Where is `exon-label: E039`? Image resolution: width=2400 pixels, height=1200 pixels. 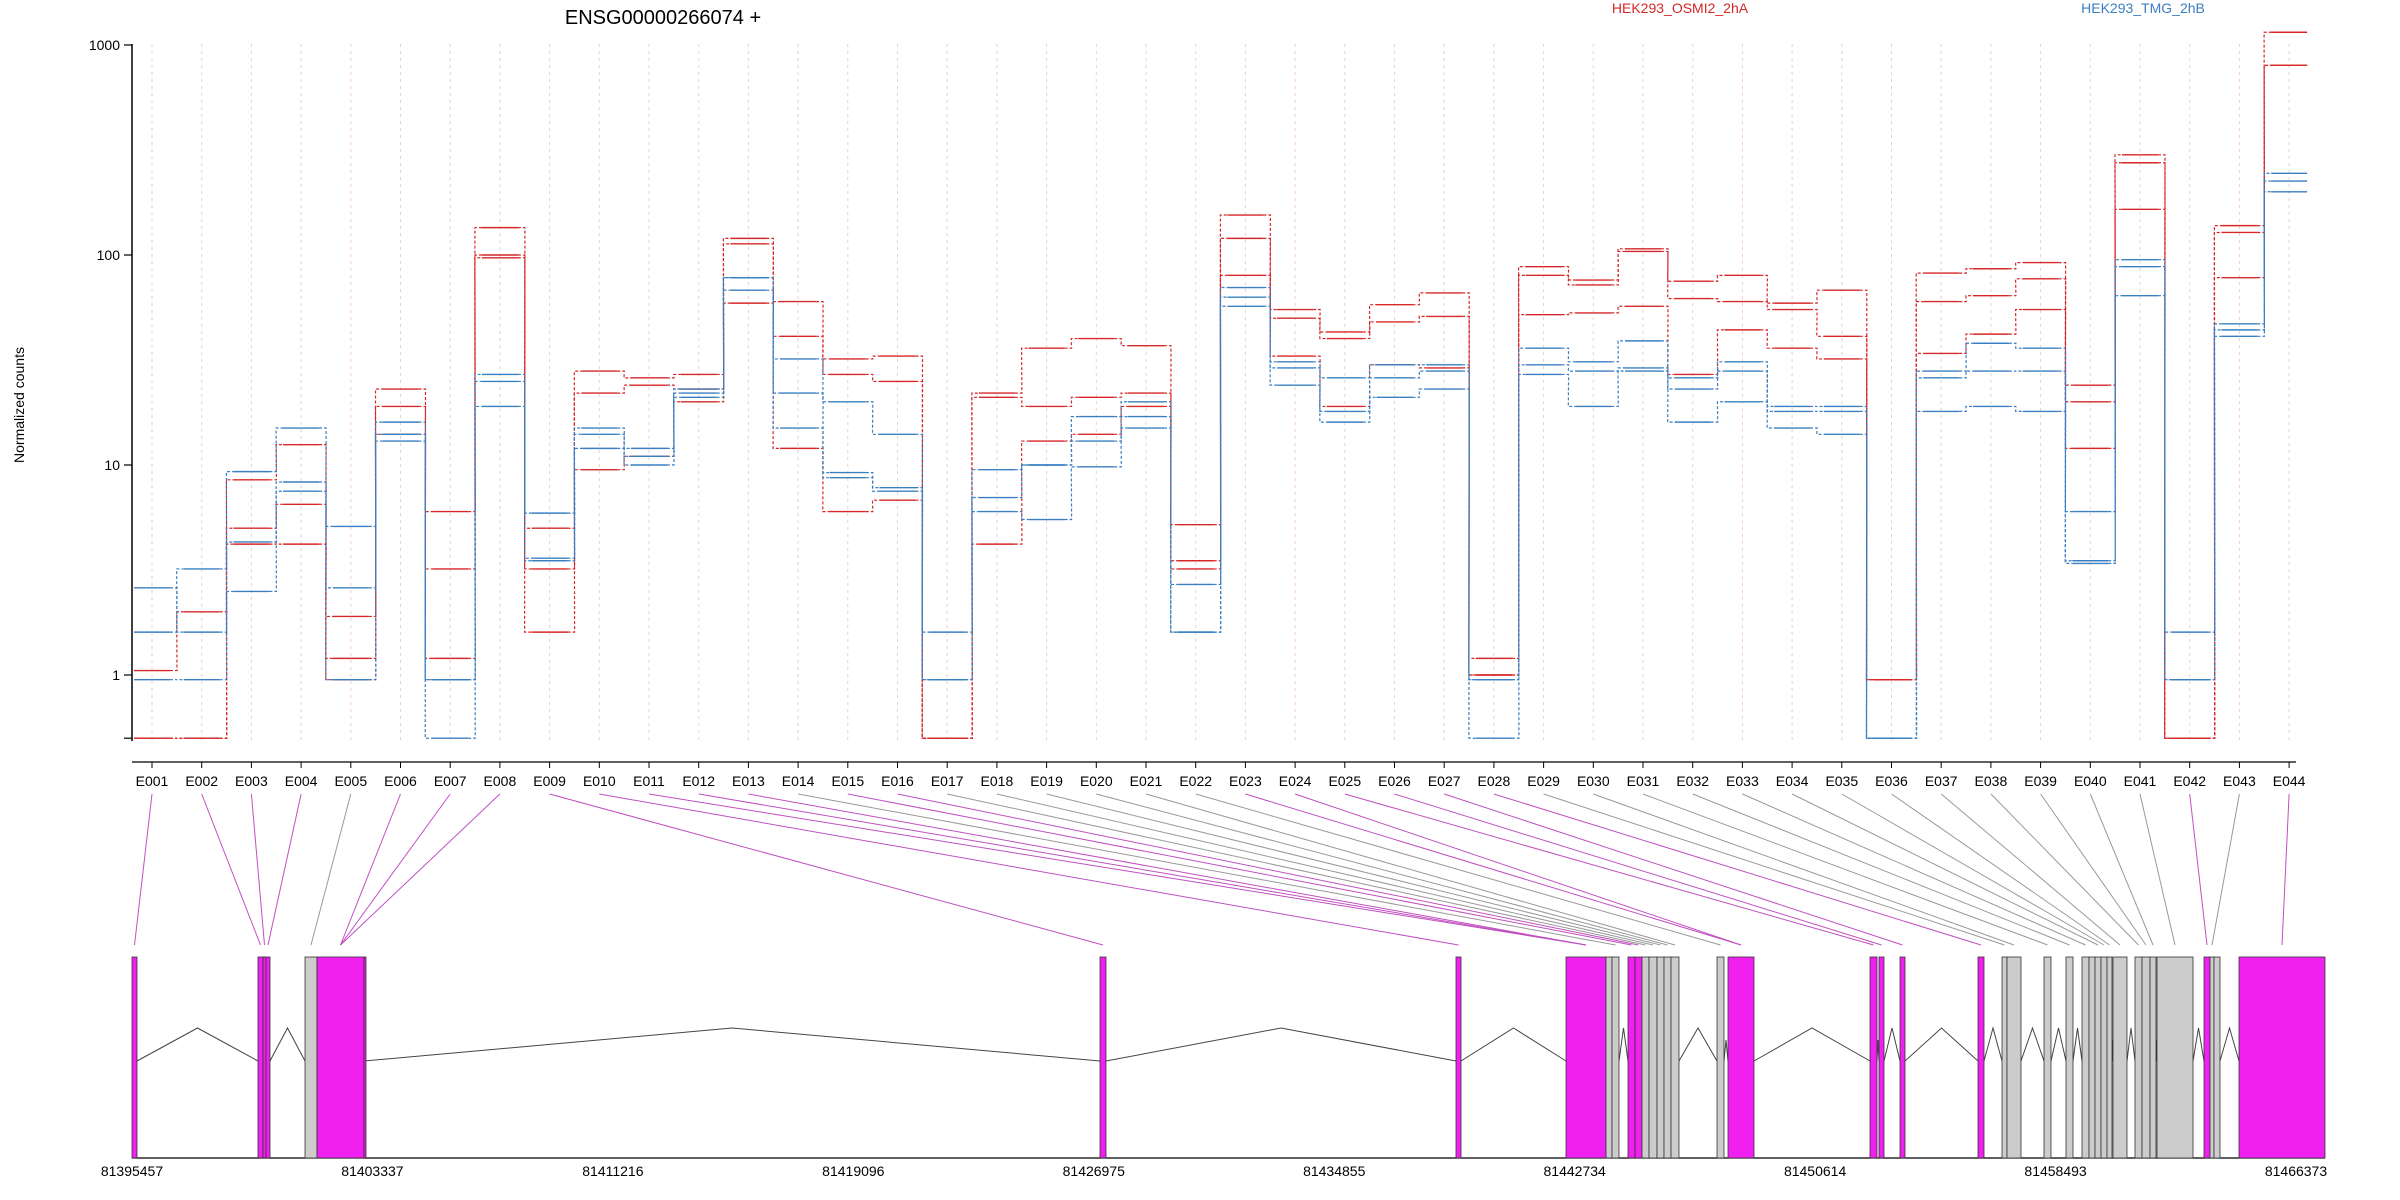 exon-label: E039 is located at coordinates (2040, 781).